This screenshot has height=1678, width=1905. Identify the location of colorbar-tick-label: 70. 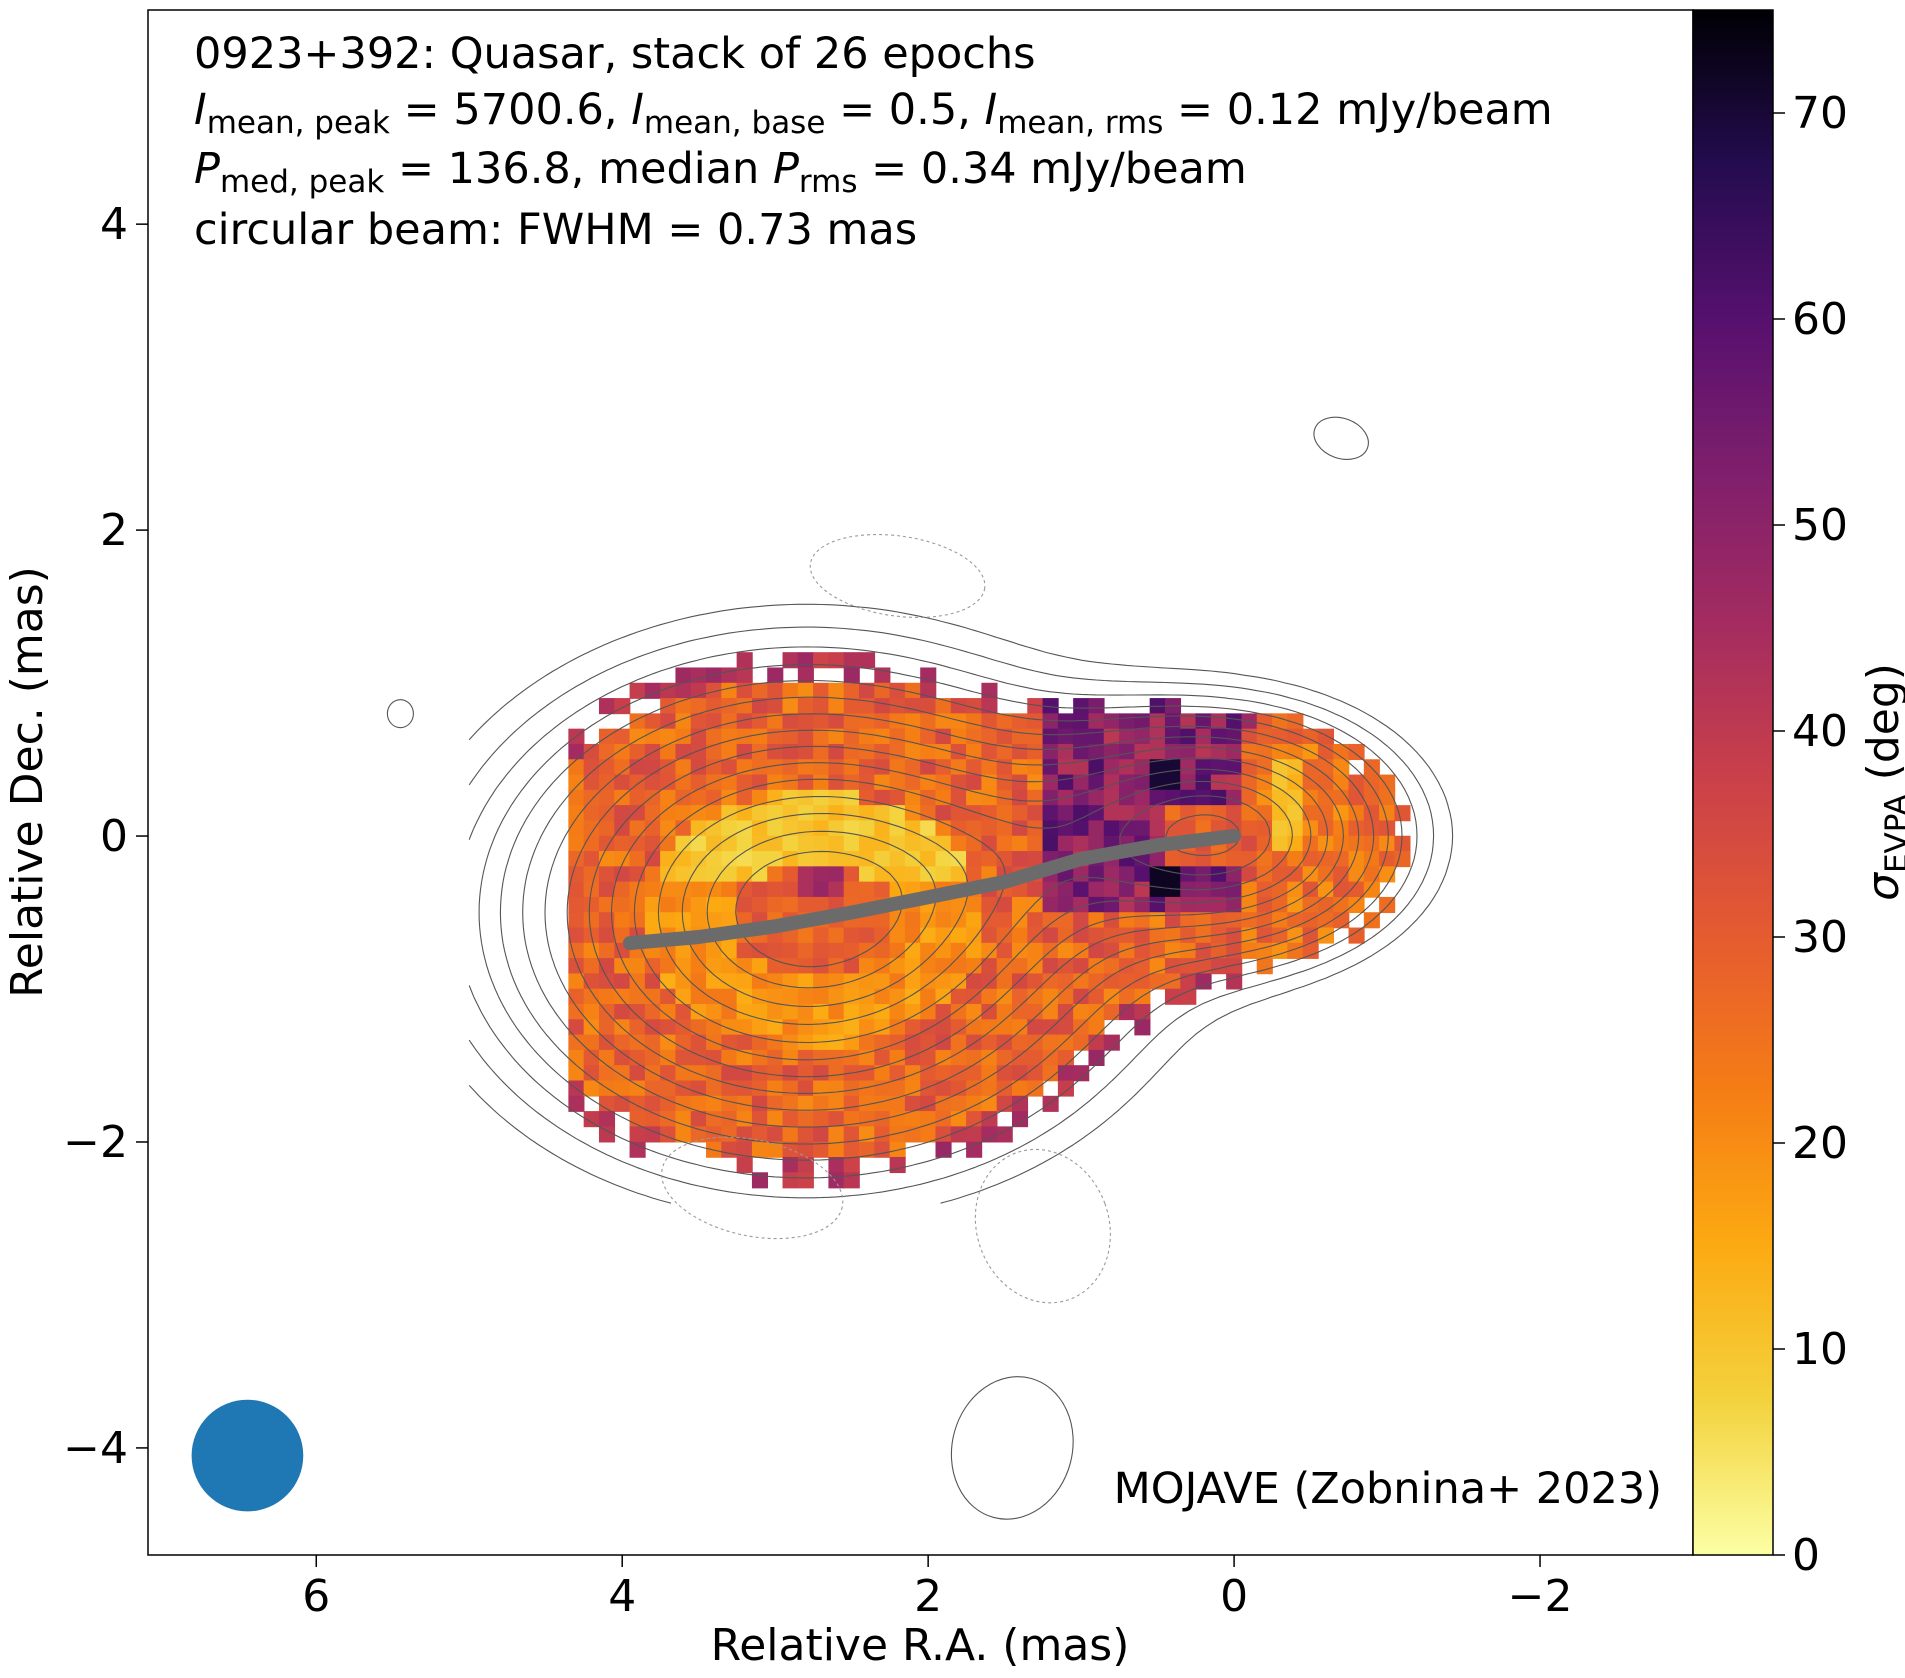
(1820, 113).